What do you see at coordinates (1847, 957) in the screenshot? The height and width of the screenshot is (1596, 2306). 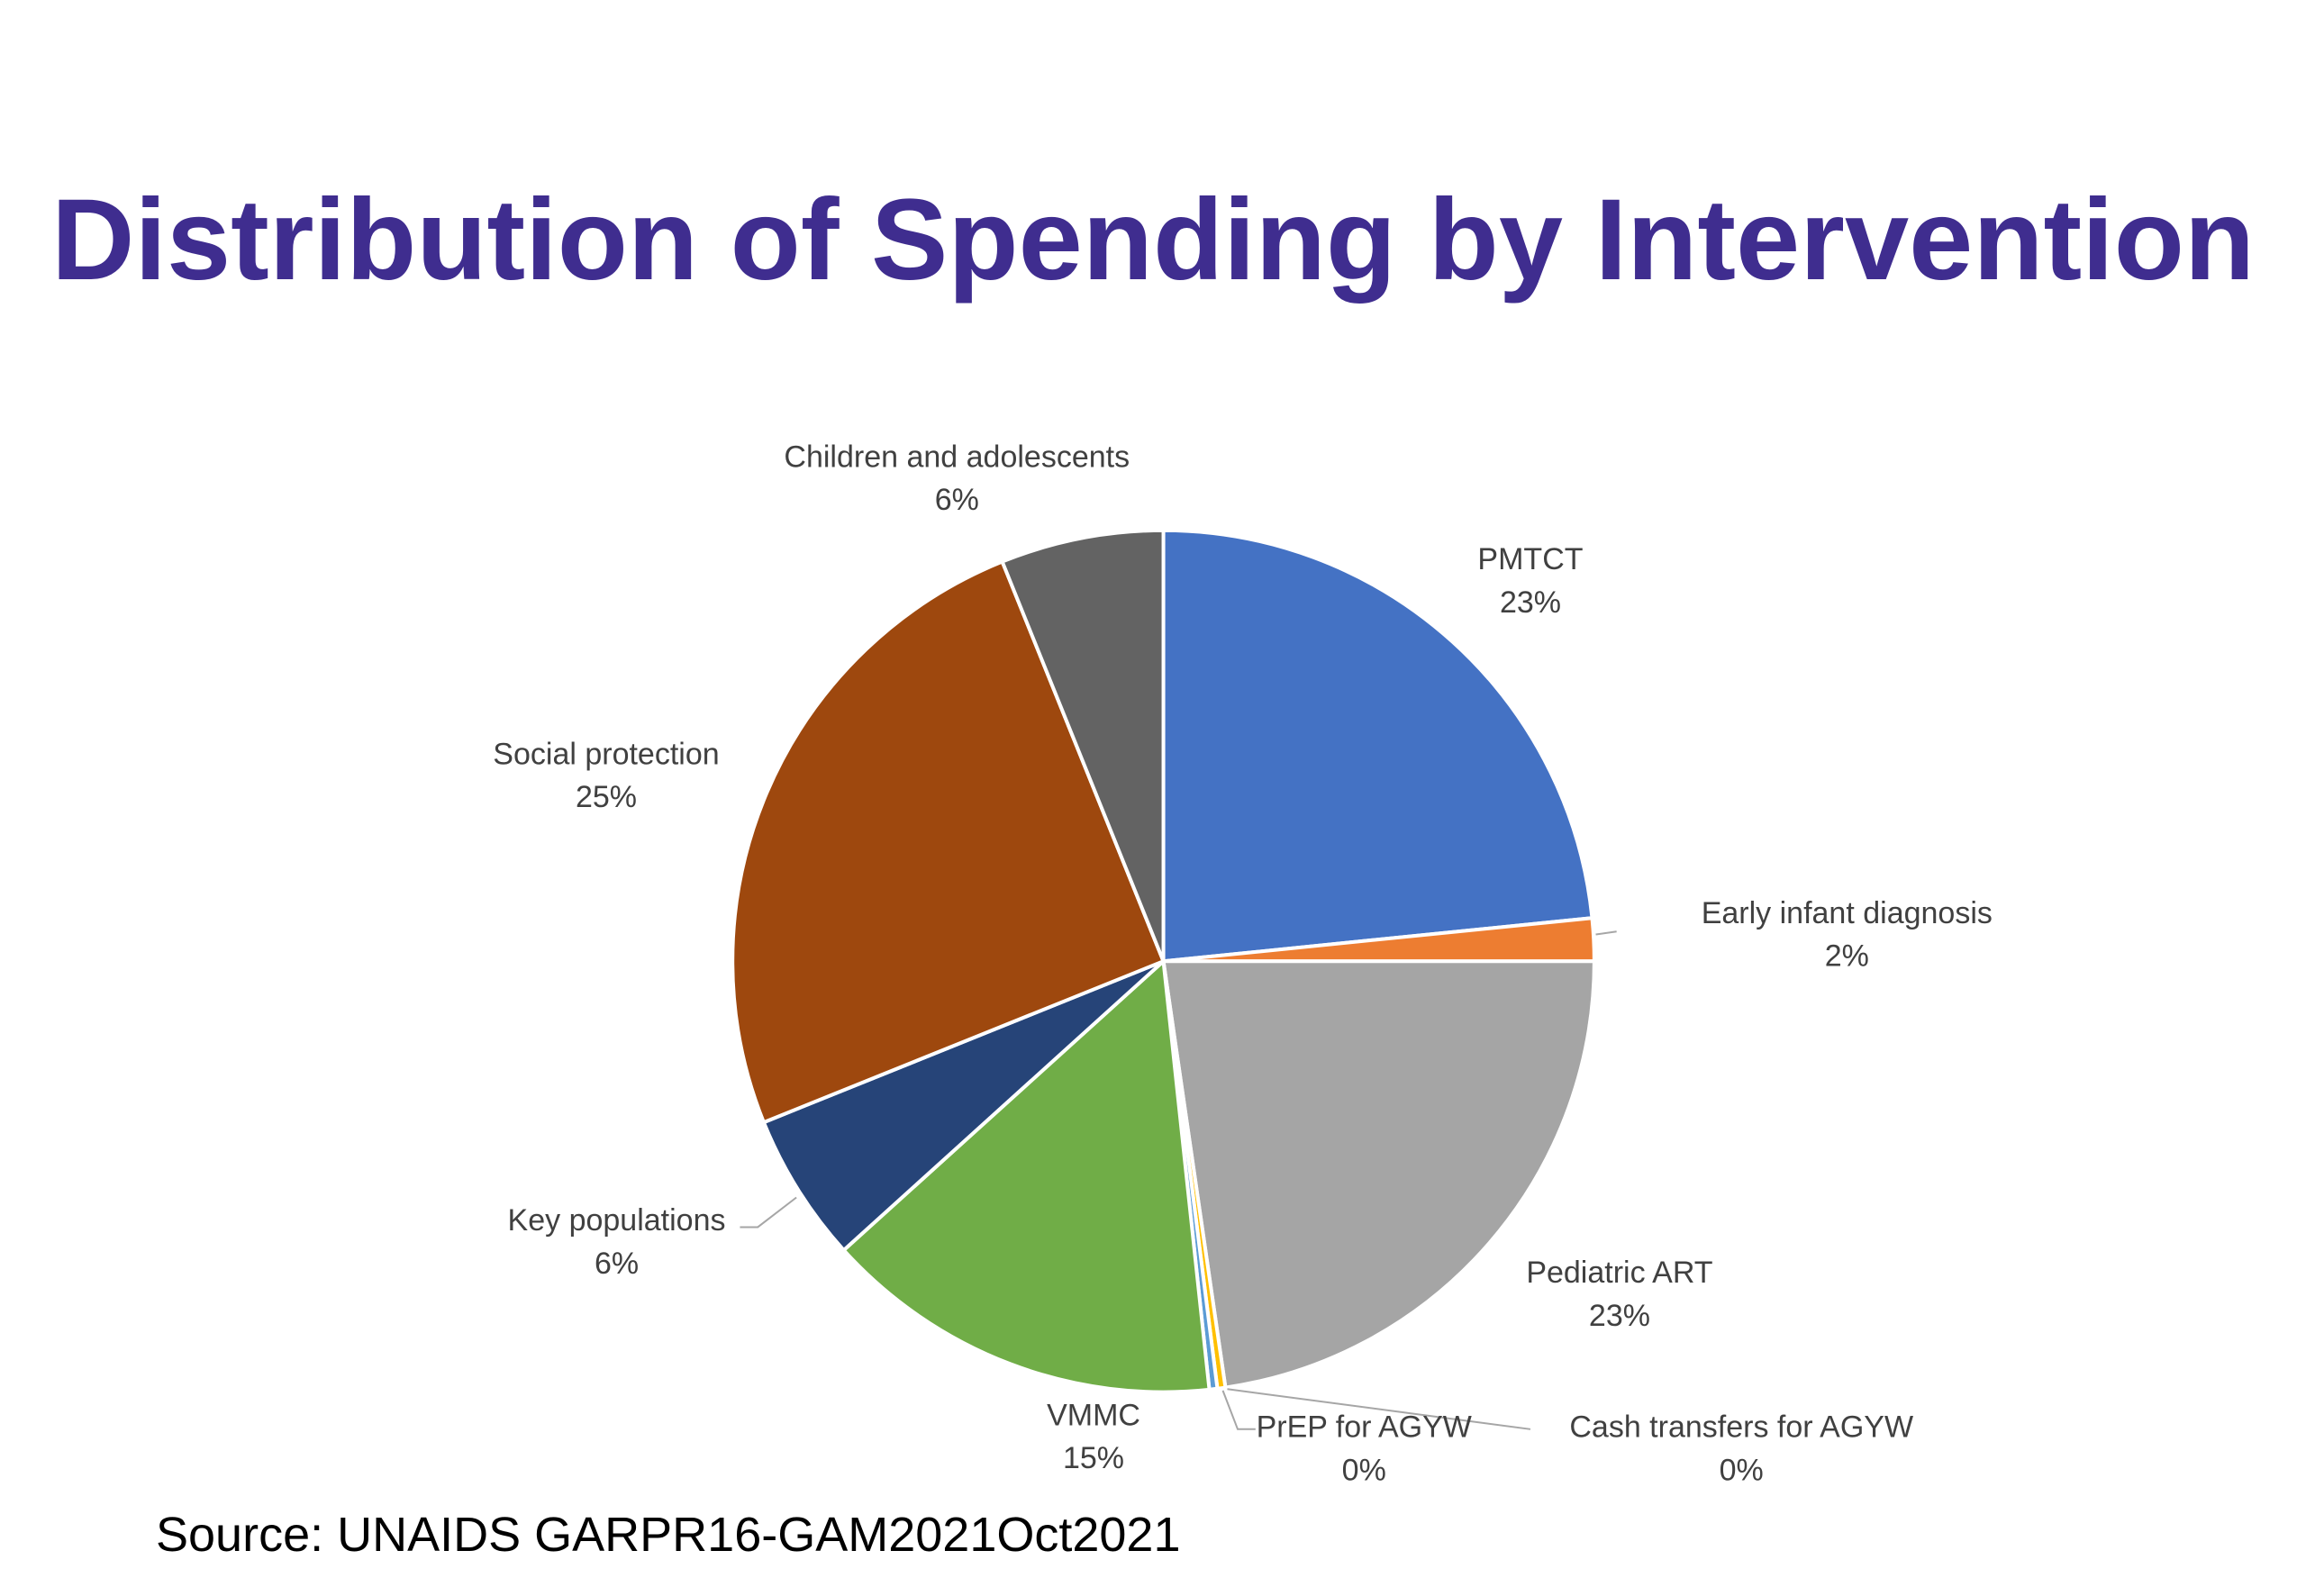 I see `slice-value-label: 2%` at bounding box center [1847, 957].